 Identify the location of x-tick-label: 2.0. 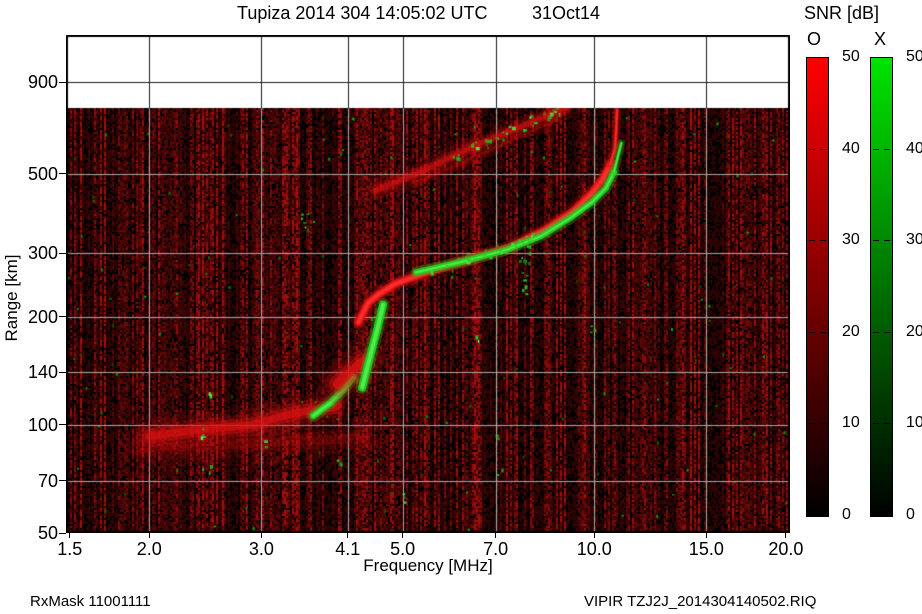
(149, 549).